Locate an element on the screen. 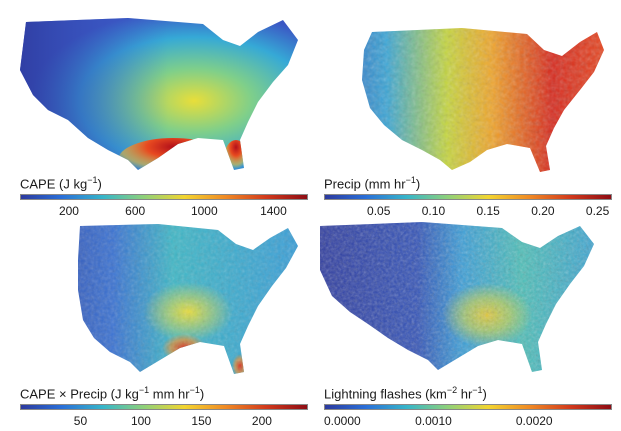  cape-precip-colorbar-label: CAPE × Precip (J kg−1 mm hr−1) is located at coordinates (112, 393).